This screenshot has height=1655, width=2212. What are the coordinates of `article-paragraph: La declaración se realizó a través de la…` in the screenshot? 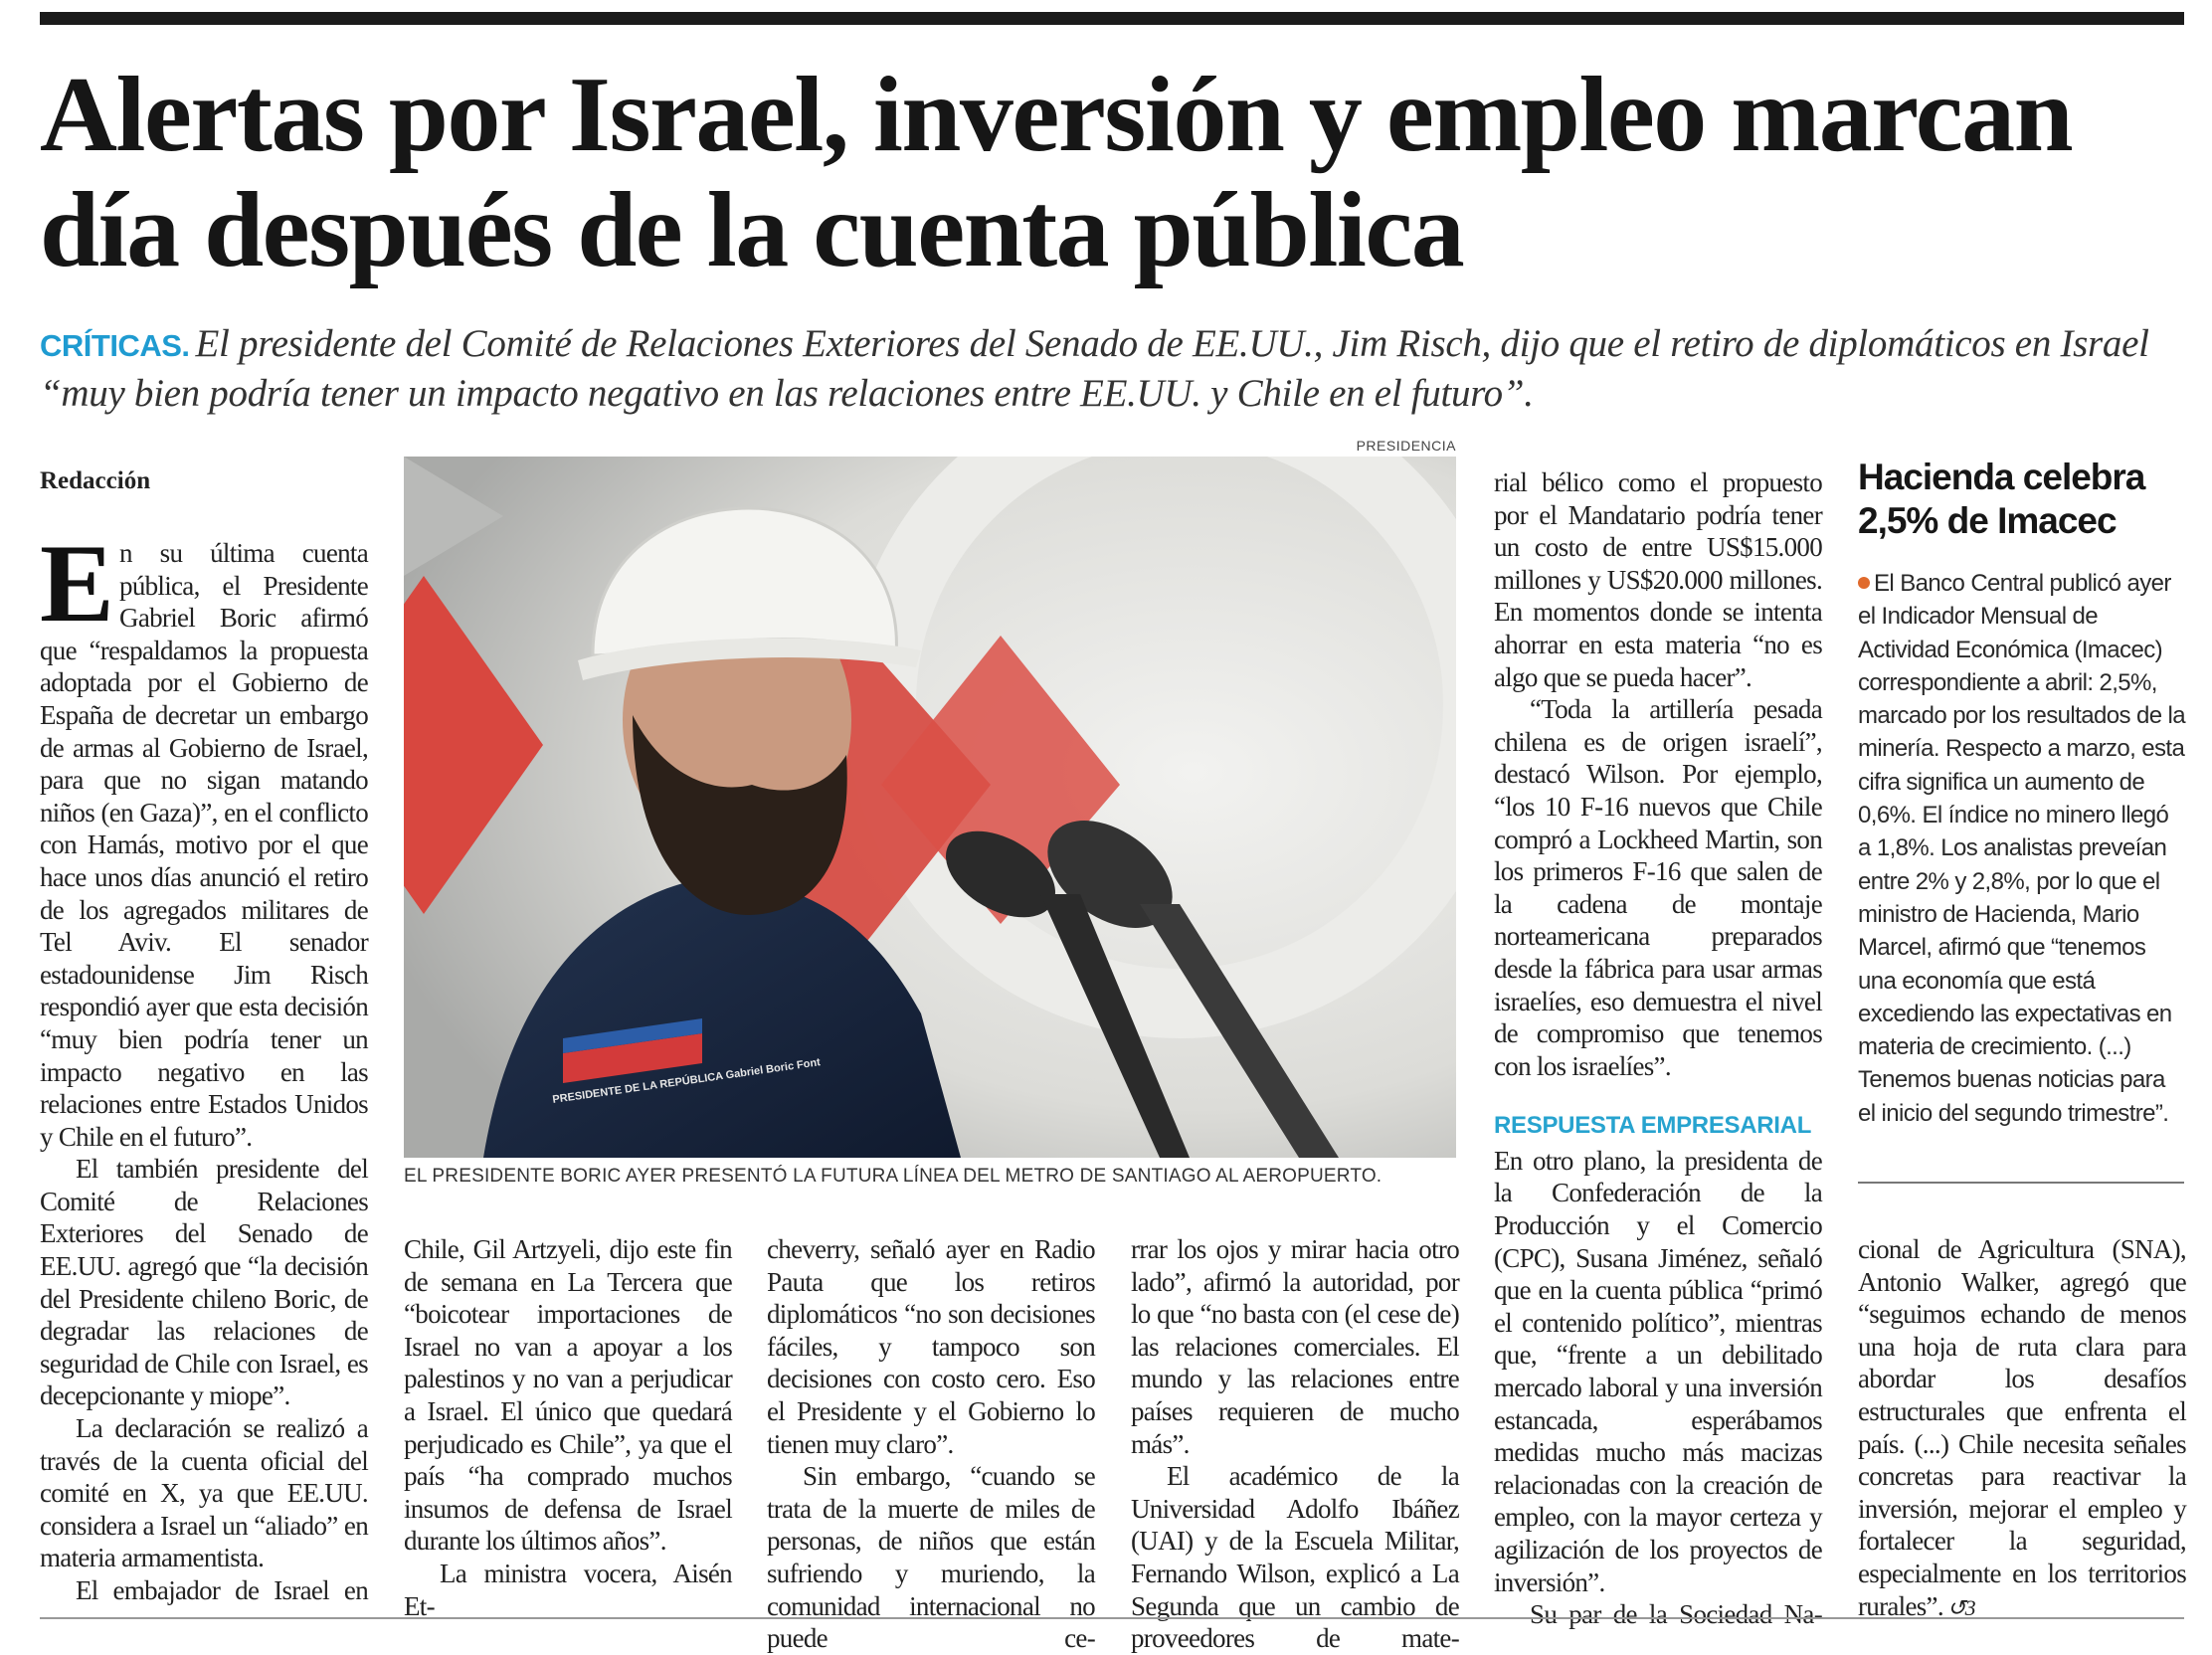 It's located at (204, 1493).